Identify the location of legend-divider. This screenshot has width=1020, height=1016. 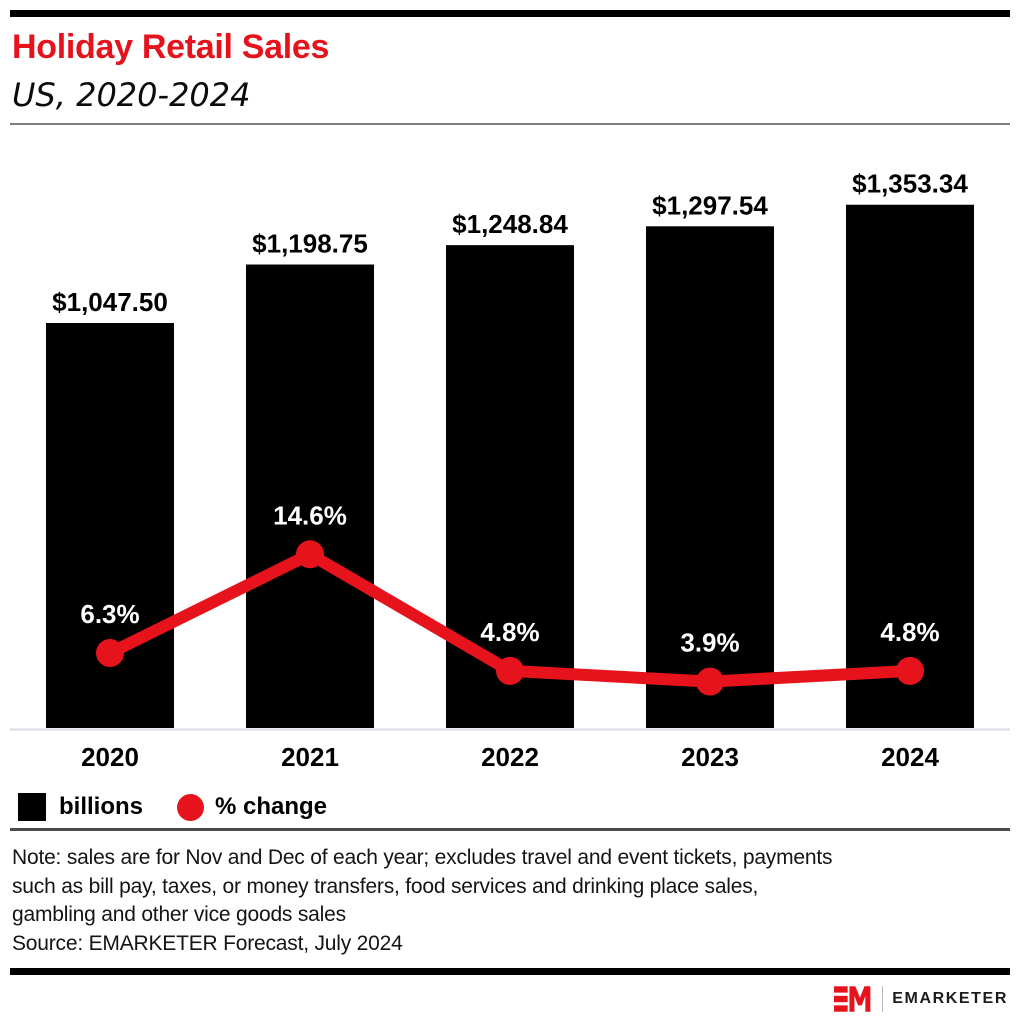
(510, 829).